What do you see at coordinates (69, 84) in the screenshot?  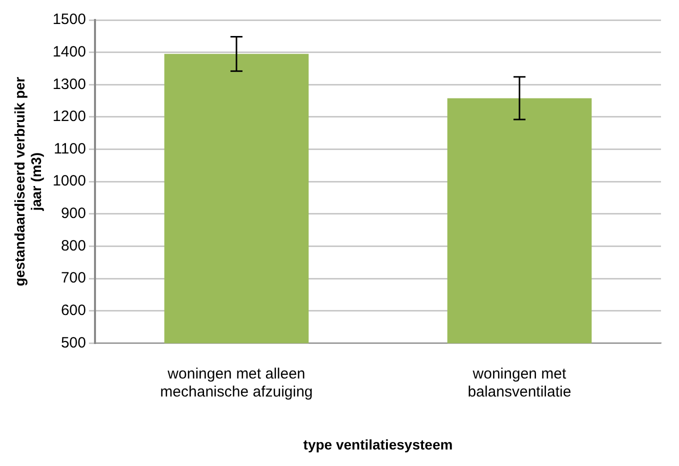 I see `y-tick-label: 1300` at bounding box center [69, 84].